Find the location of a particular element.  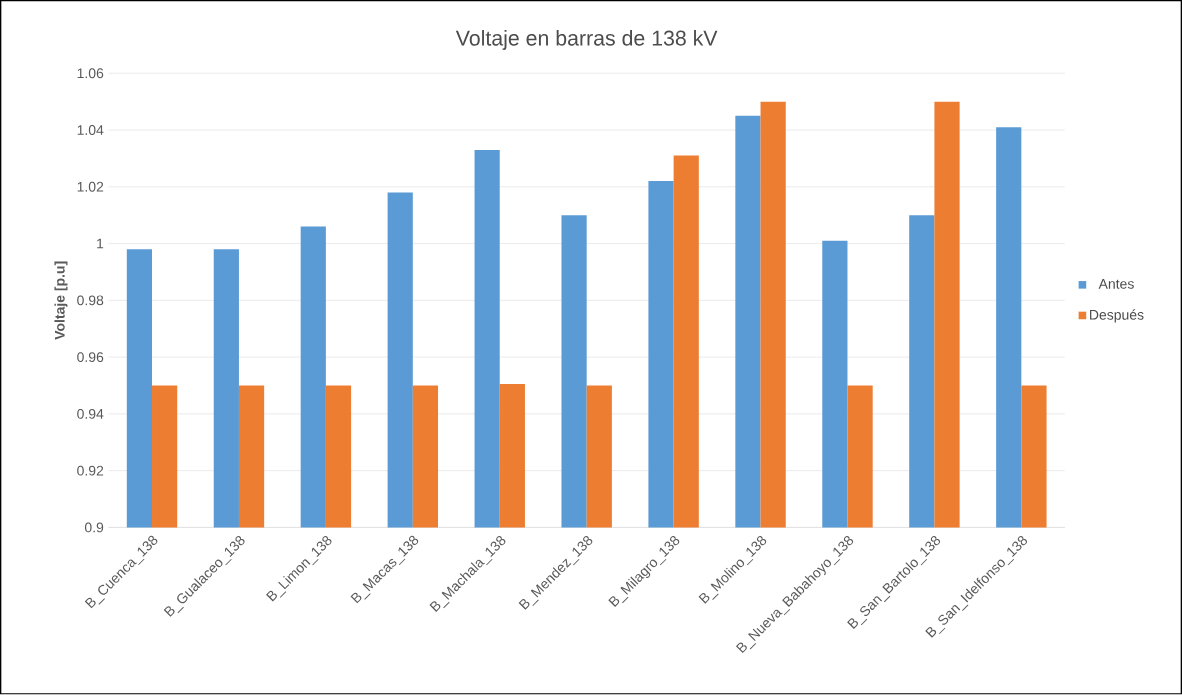

y-tick-label: 0.96 is located at coordinates (90, 357).